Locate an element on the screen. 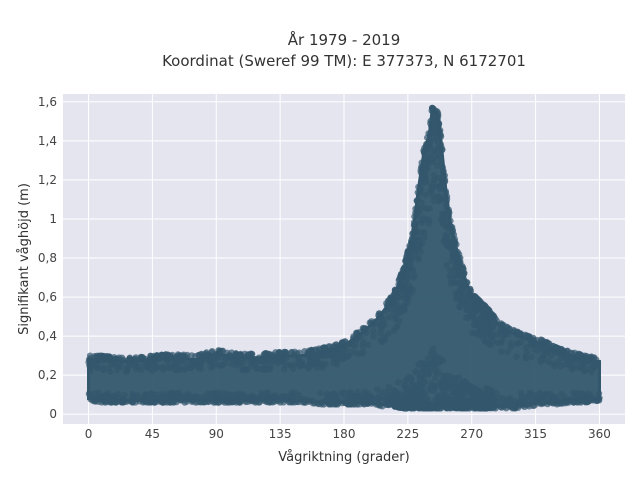 The height and width of the screenshot is (480, 640). y-axis-ticks: 0 0,2 0,4 0,6 0,8 1 1,2 1,4 1,6 is located at coordinates (47, 258).